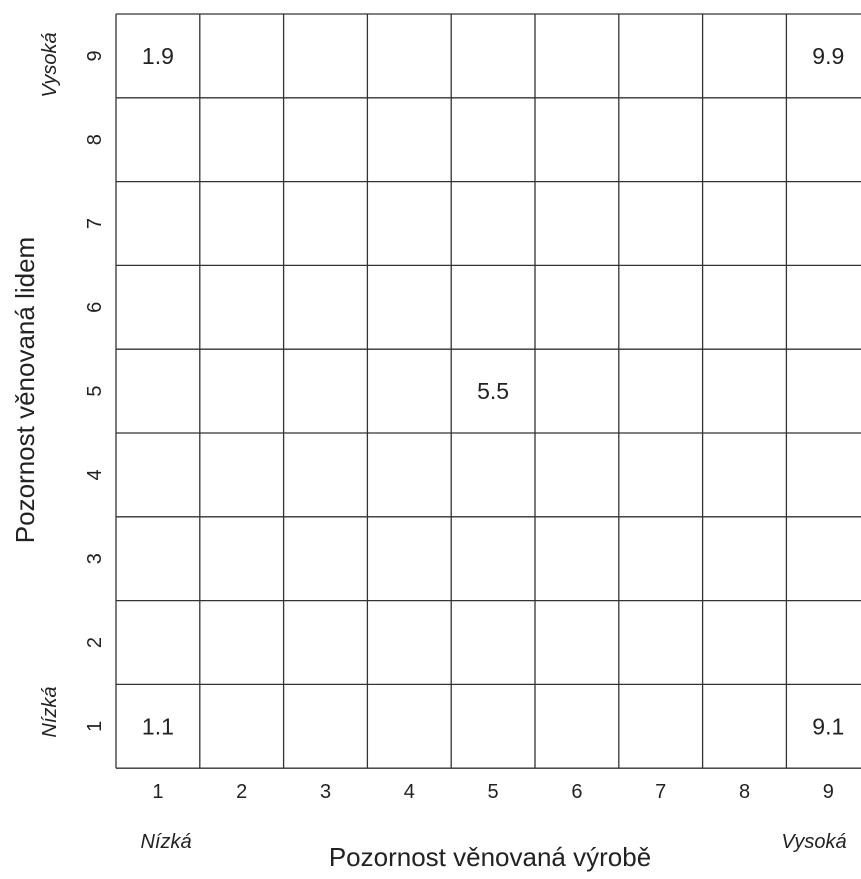  I want to click on x-tick-label: 2, so click(241, 792).